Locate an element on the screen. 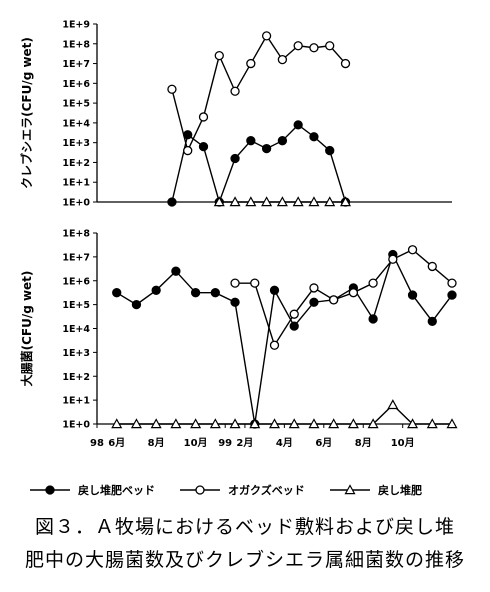 The height and width of the screenshot is (592, 490). coliform-x-tick-label: 10月 is located at coordinates (196, 443).